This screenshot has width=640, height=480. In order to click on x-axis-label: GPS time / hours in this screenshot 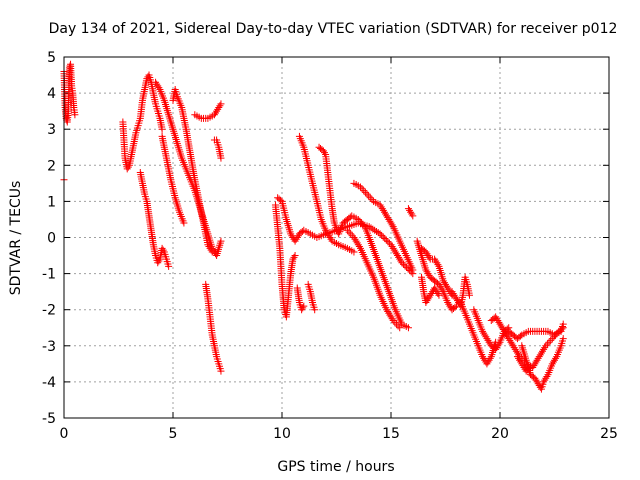, I will do `click(335, 467)`.